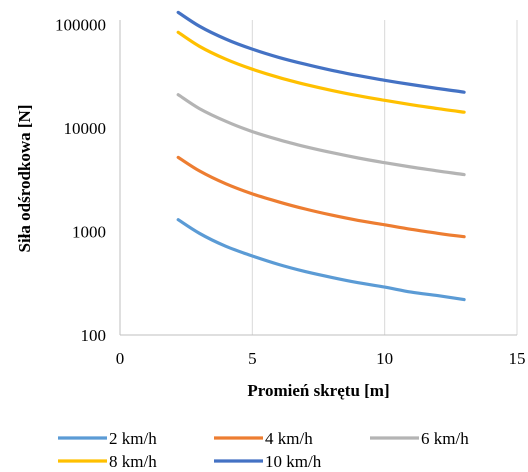 The image size is (528, 472). Describe the element at coordinates (94, 335) in the screenshot. I see `y-tick-label: 100` at that location.